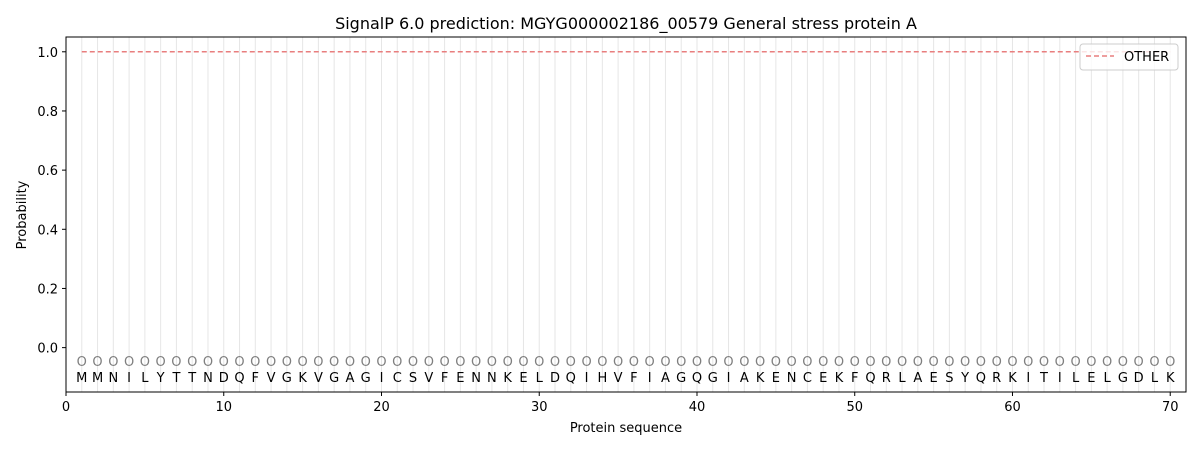 This screenshot has height=450, width=1200. What do you see at coordinates (366, 378) in the screenshot?
I see `residue-label-19: G` at bounding box center [366, 378].